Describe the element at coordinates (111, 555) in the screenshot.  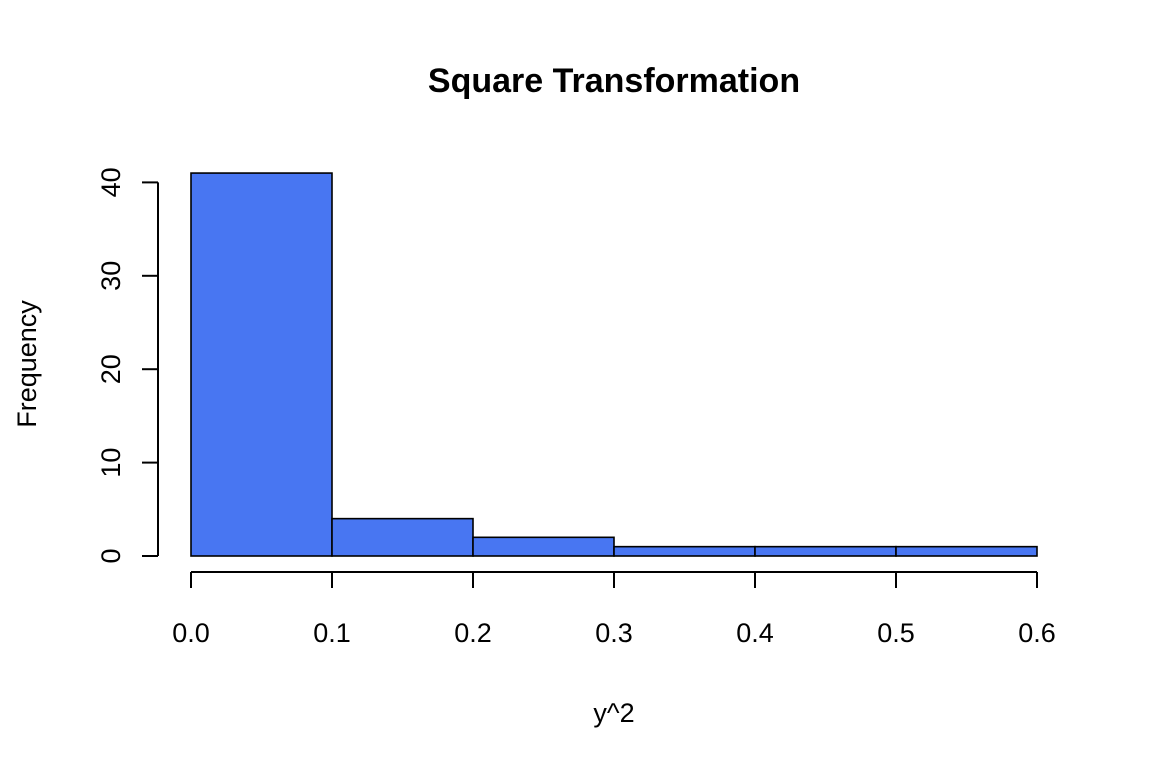
I see `y-tick-label-0: 0` at that location.